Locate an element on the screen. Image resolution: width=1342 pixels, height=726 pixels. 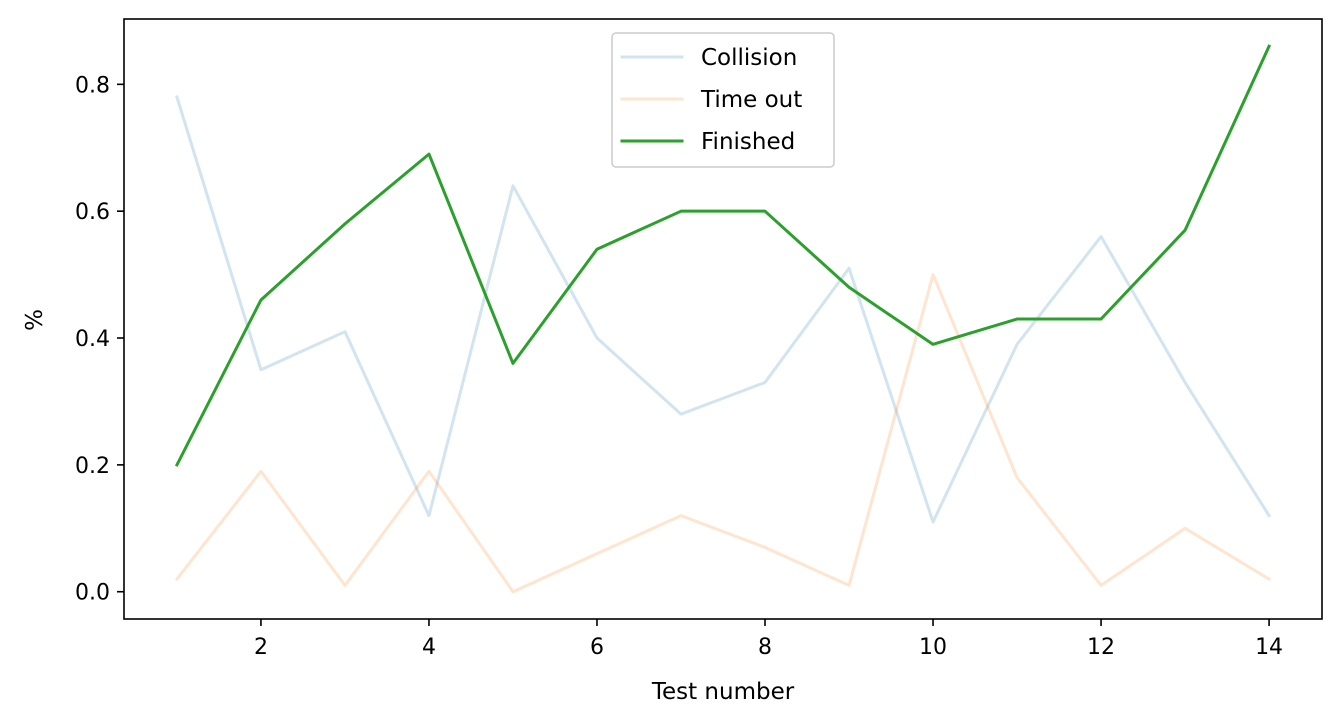
legend-label-finished: Finished is located at coordinates (748, 142).